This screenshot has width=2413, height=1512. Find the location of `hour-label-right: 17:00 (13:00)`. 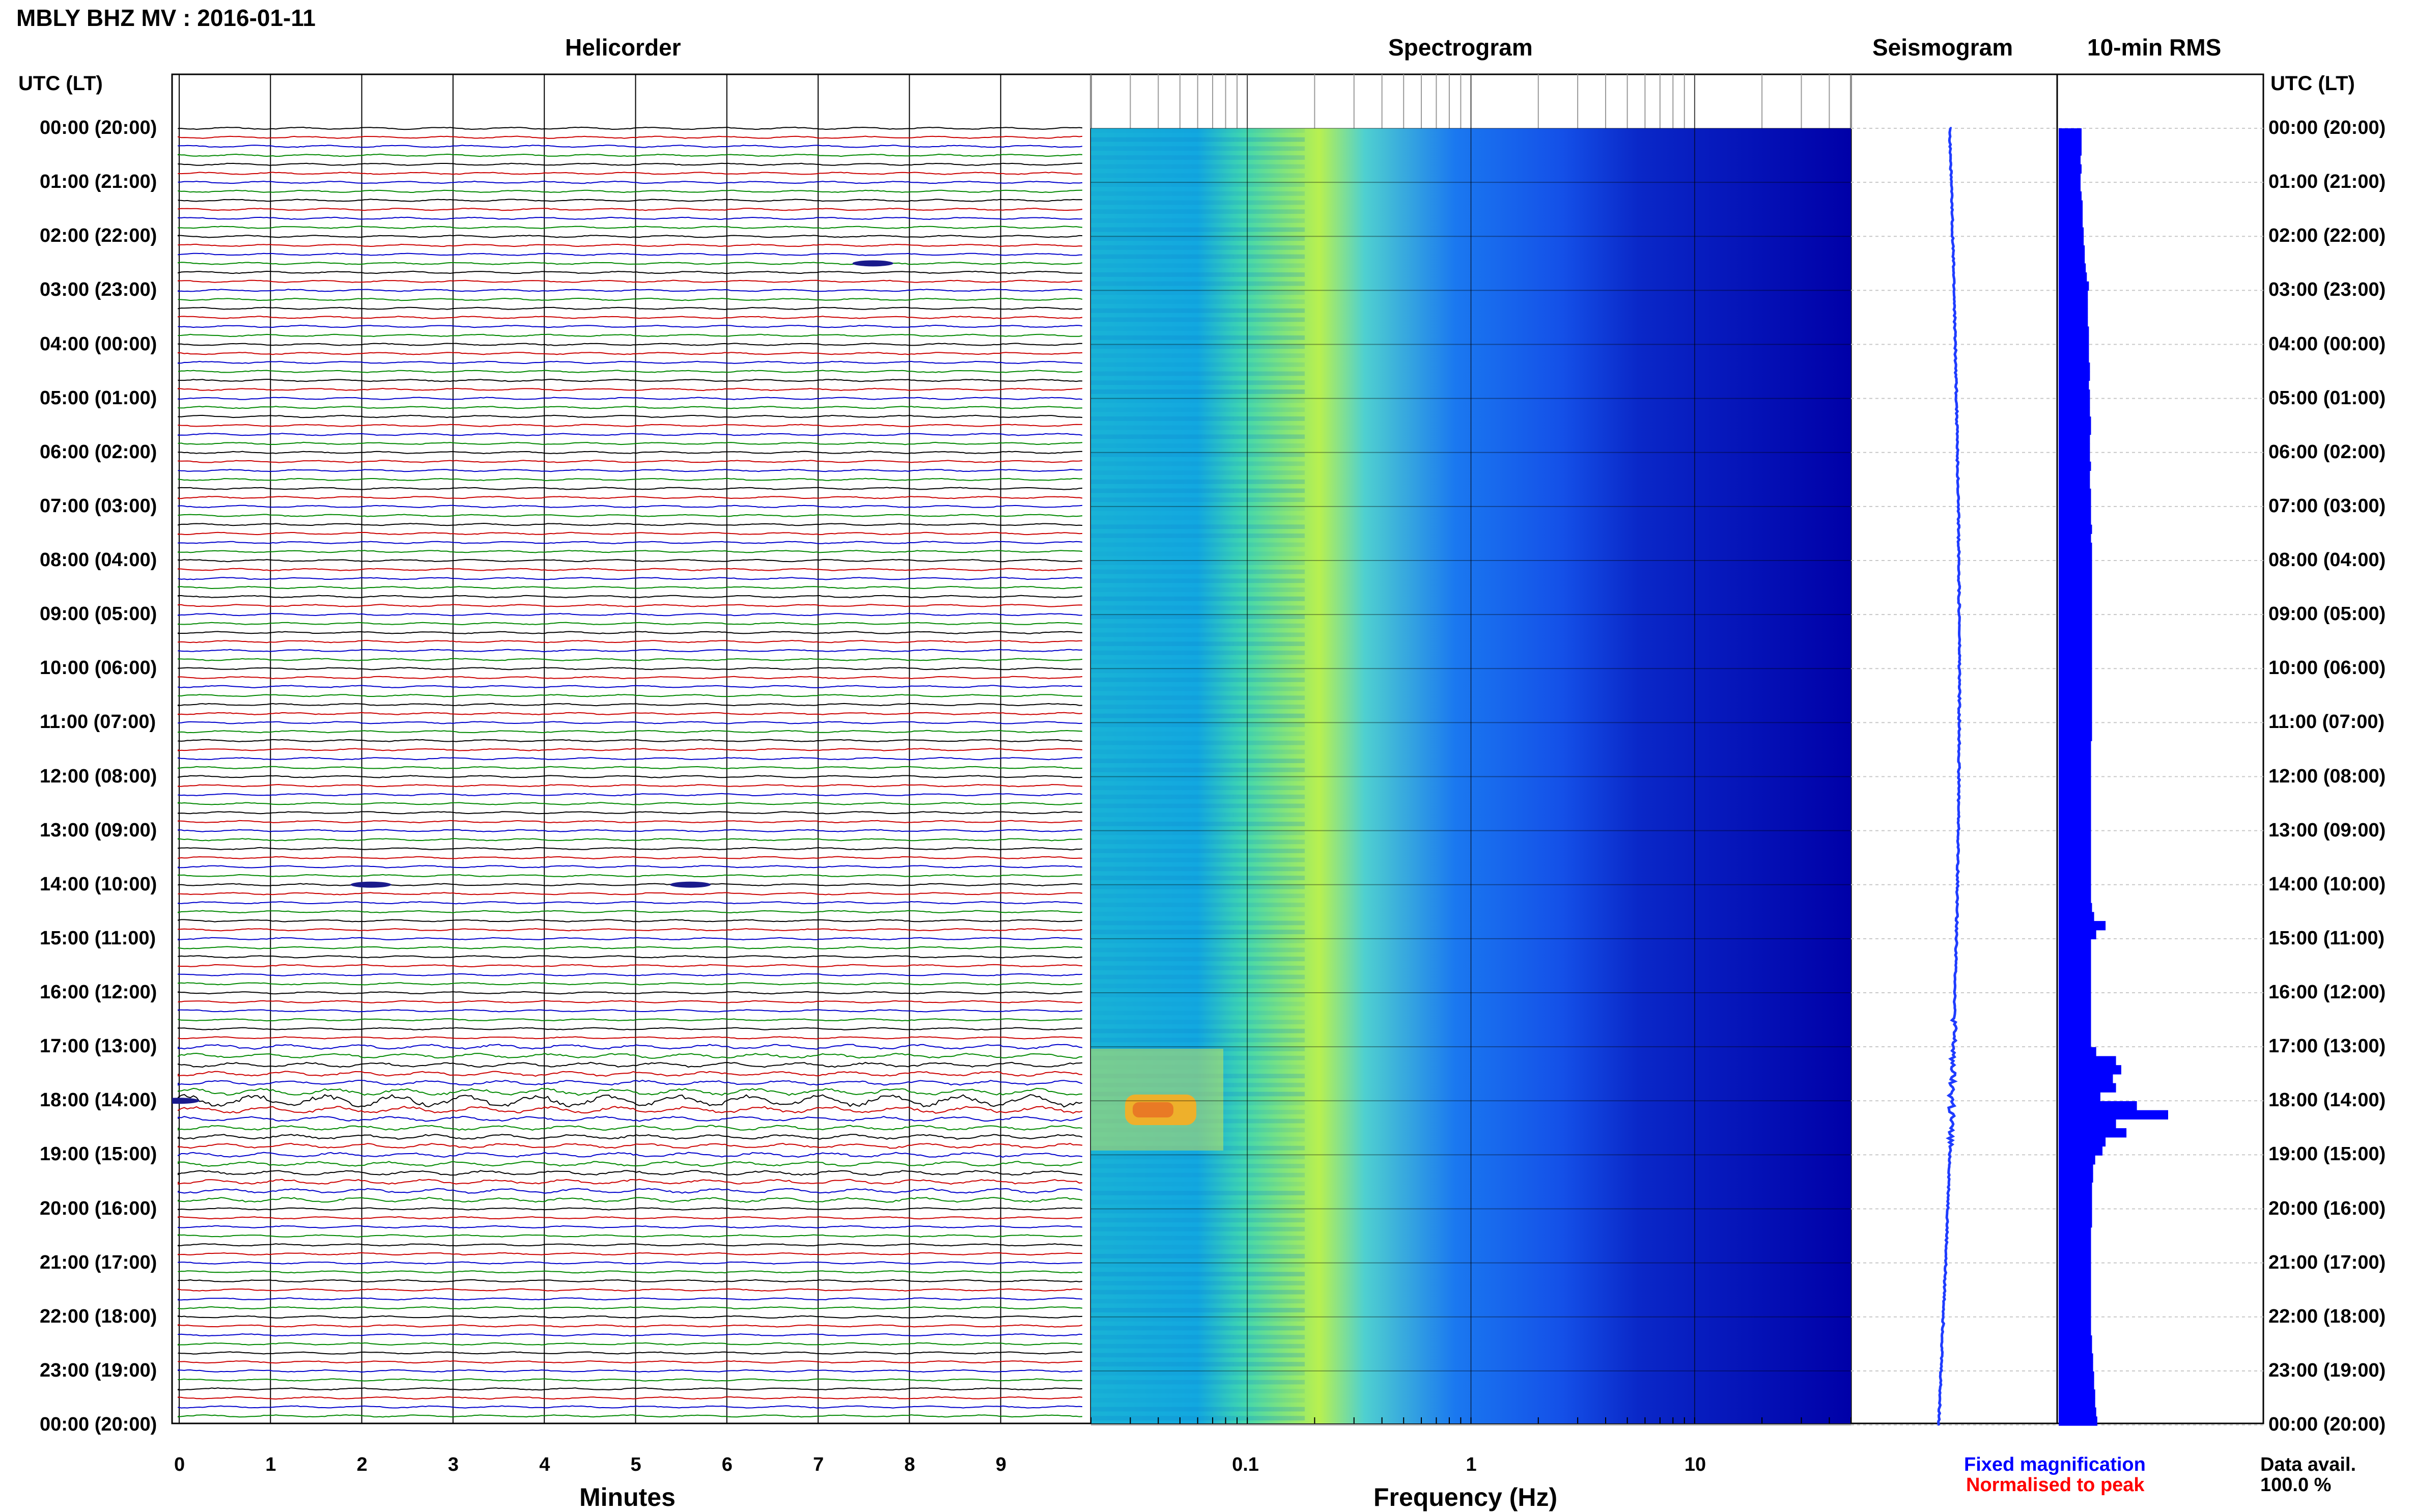

hour-label-right: 17:00 (13:00) is located at coordinates (2327, 1046).